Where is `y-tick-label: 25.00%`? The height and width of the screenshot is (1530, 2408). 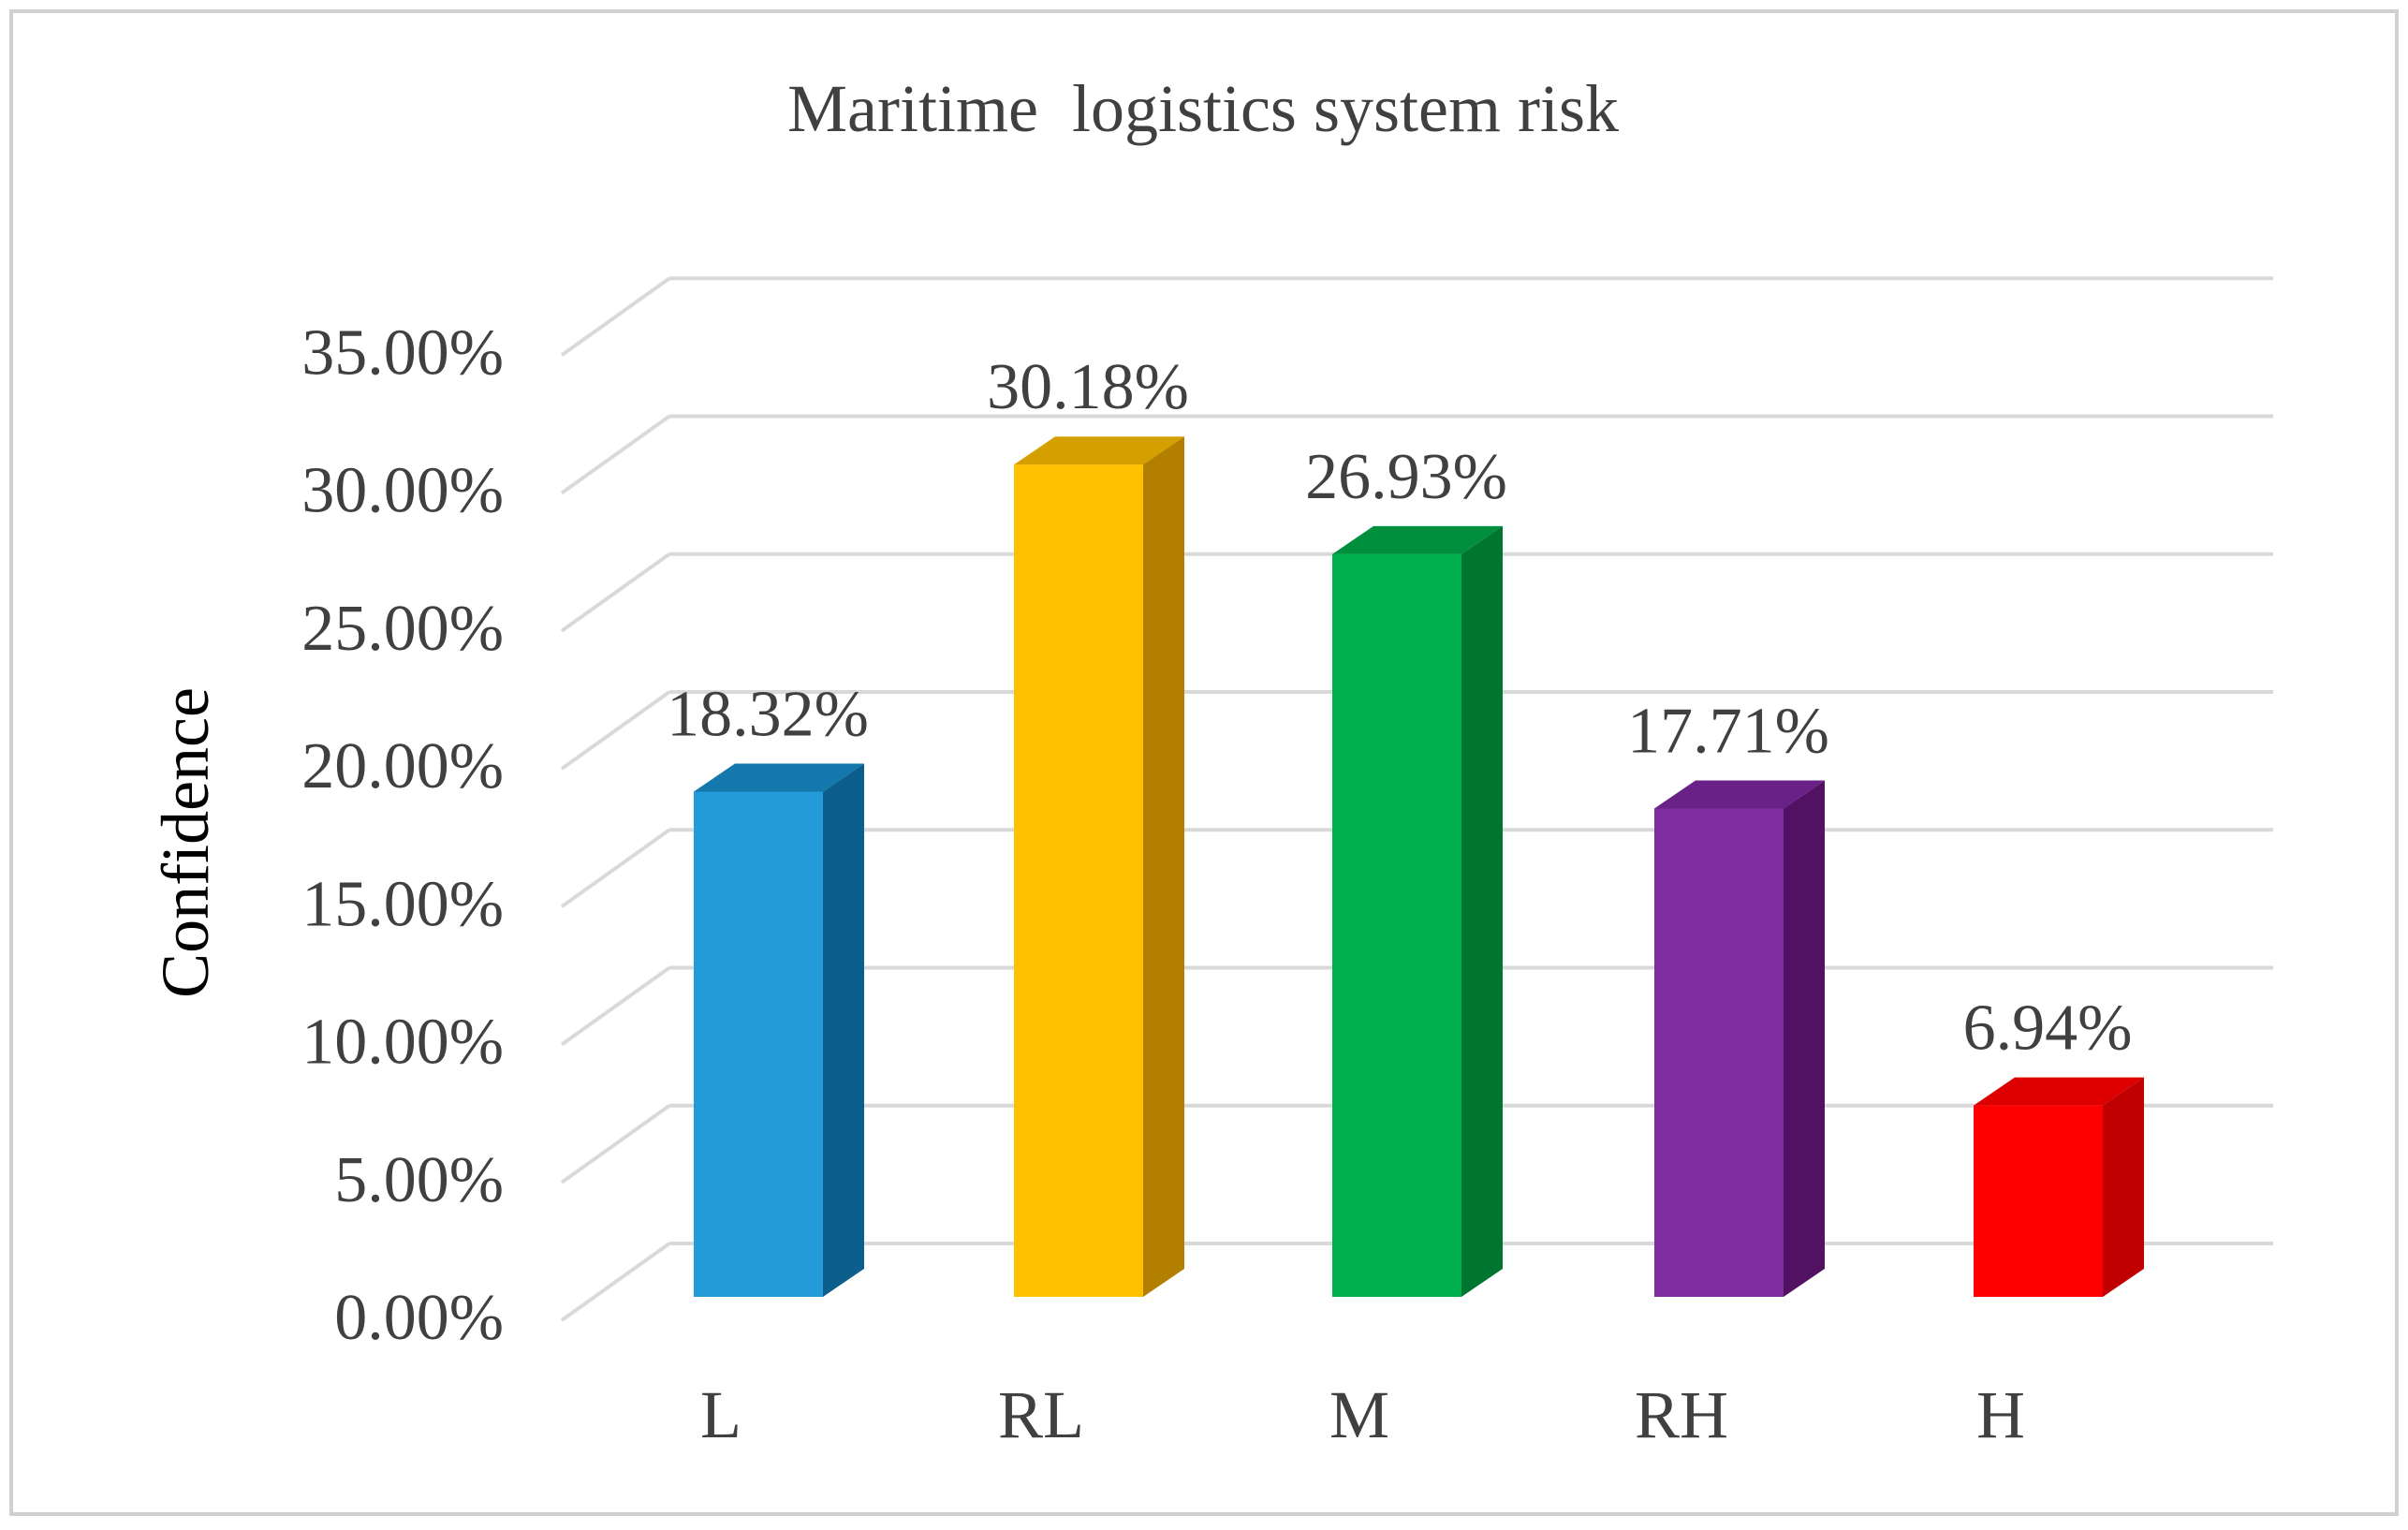
y-tick-label: 25.00% is located at coordinates (402, 629).